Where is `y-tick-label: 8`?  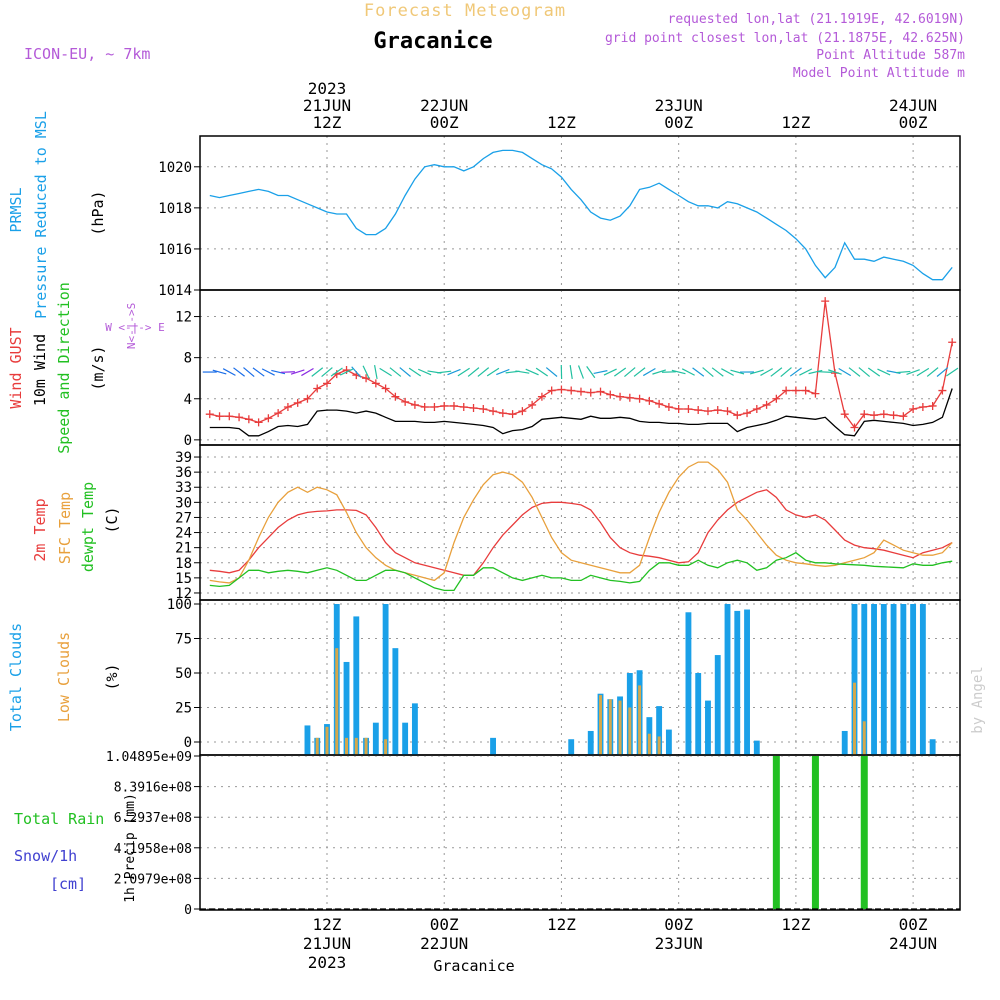
y-tick-label: 8 is located at coordinates (188, 359).